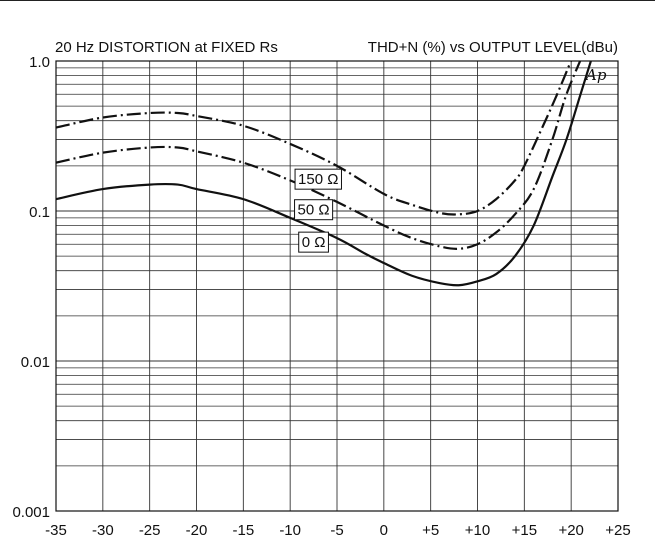 The image size is (655, 551). I want to click on y-tick-label: 0.001, so click(31, 512).